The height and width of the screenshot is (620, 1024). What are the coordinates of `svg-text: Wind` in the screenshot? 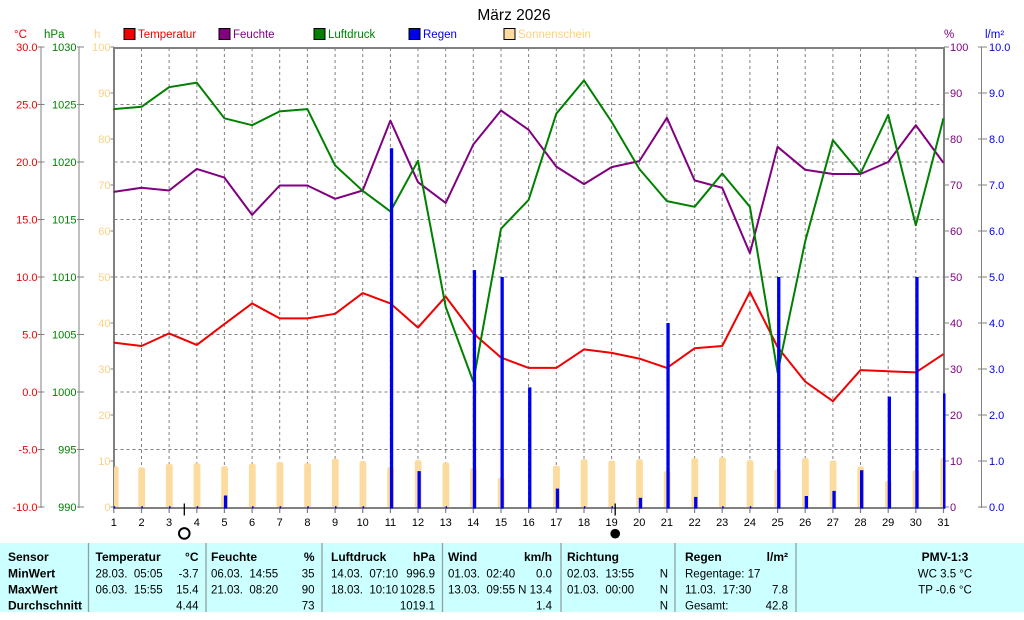 It's located at (462, 557).